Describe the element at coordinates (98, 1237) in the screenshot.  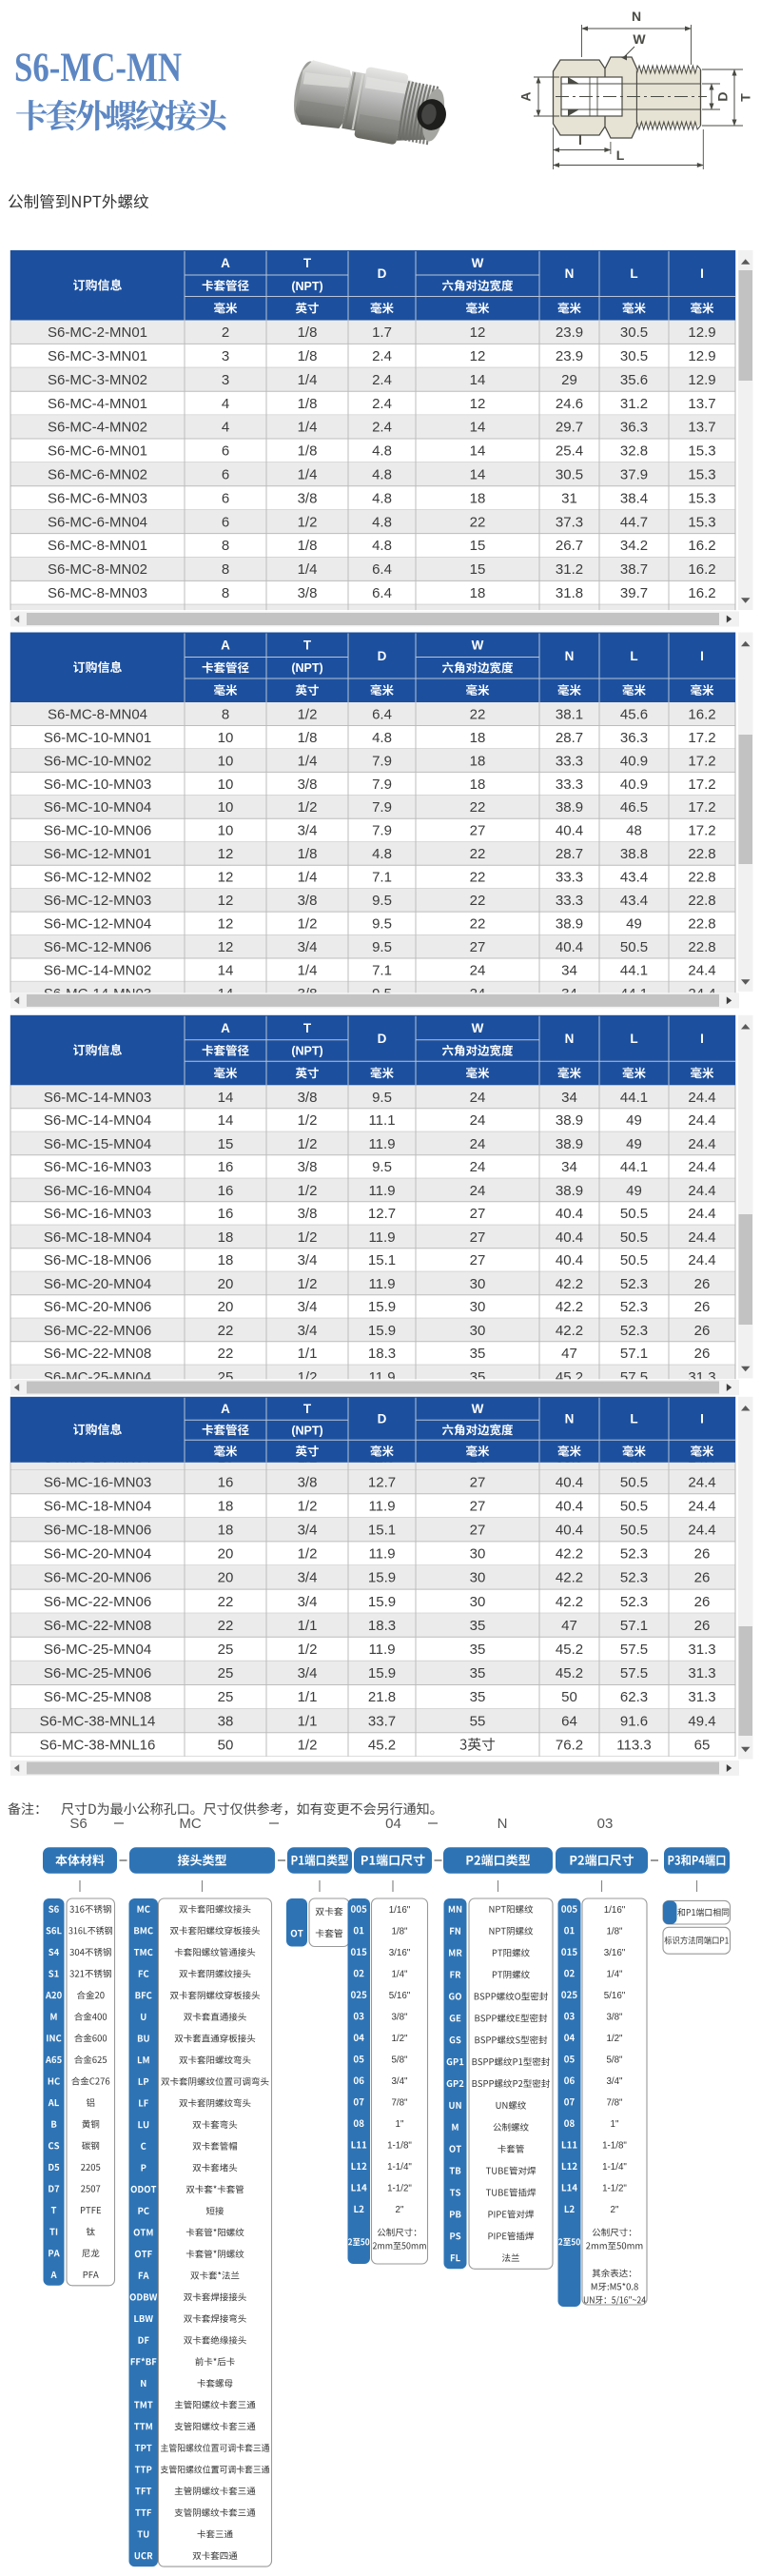
I see `svg-text: S6-MC-18-MN04` at that location.